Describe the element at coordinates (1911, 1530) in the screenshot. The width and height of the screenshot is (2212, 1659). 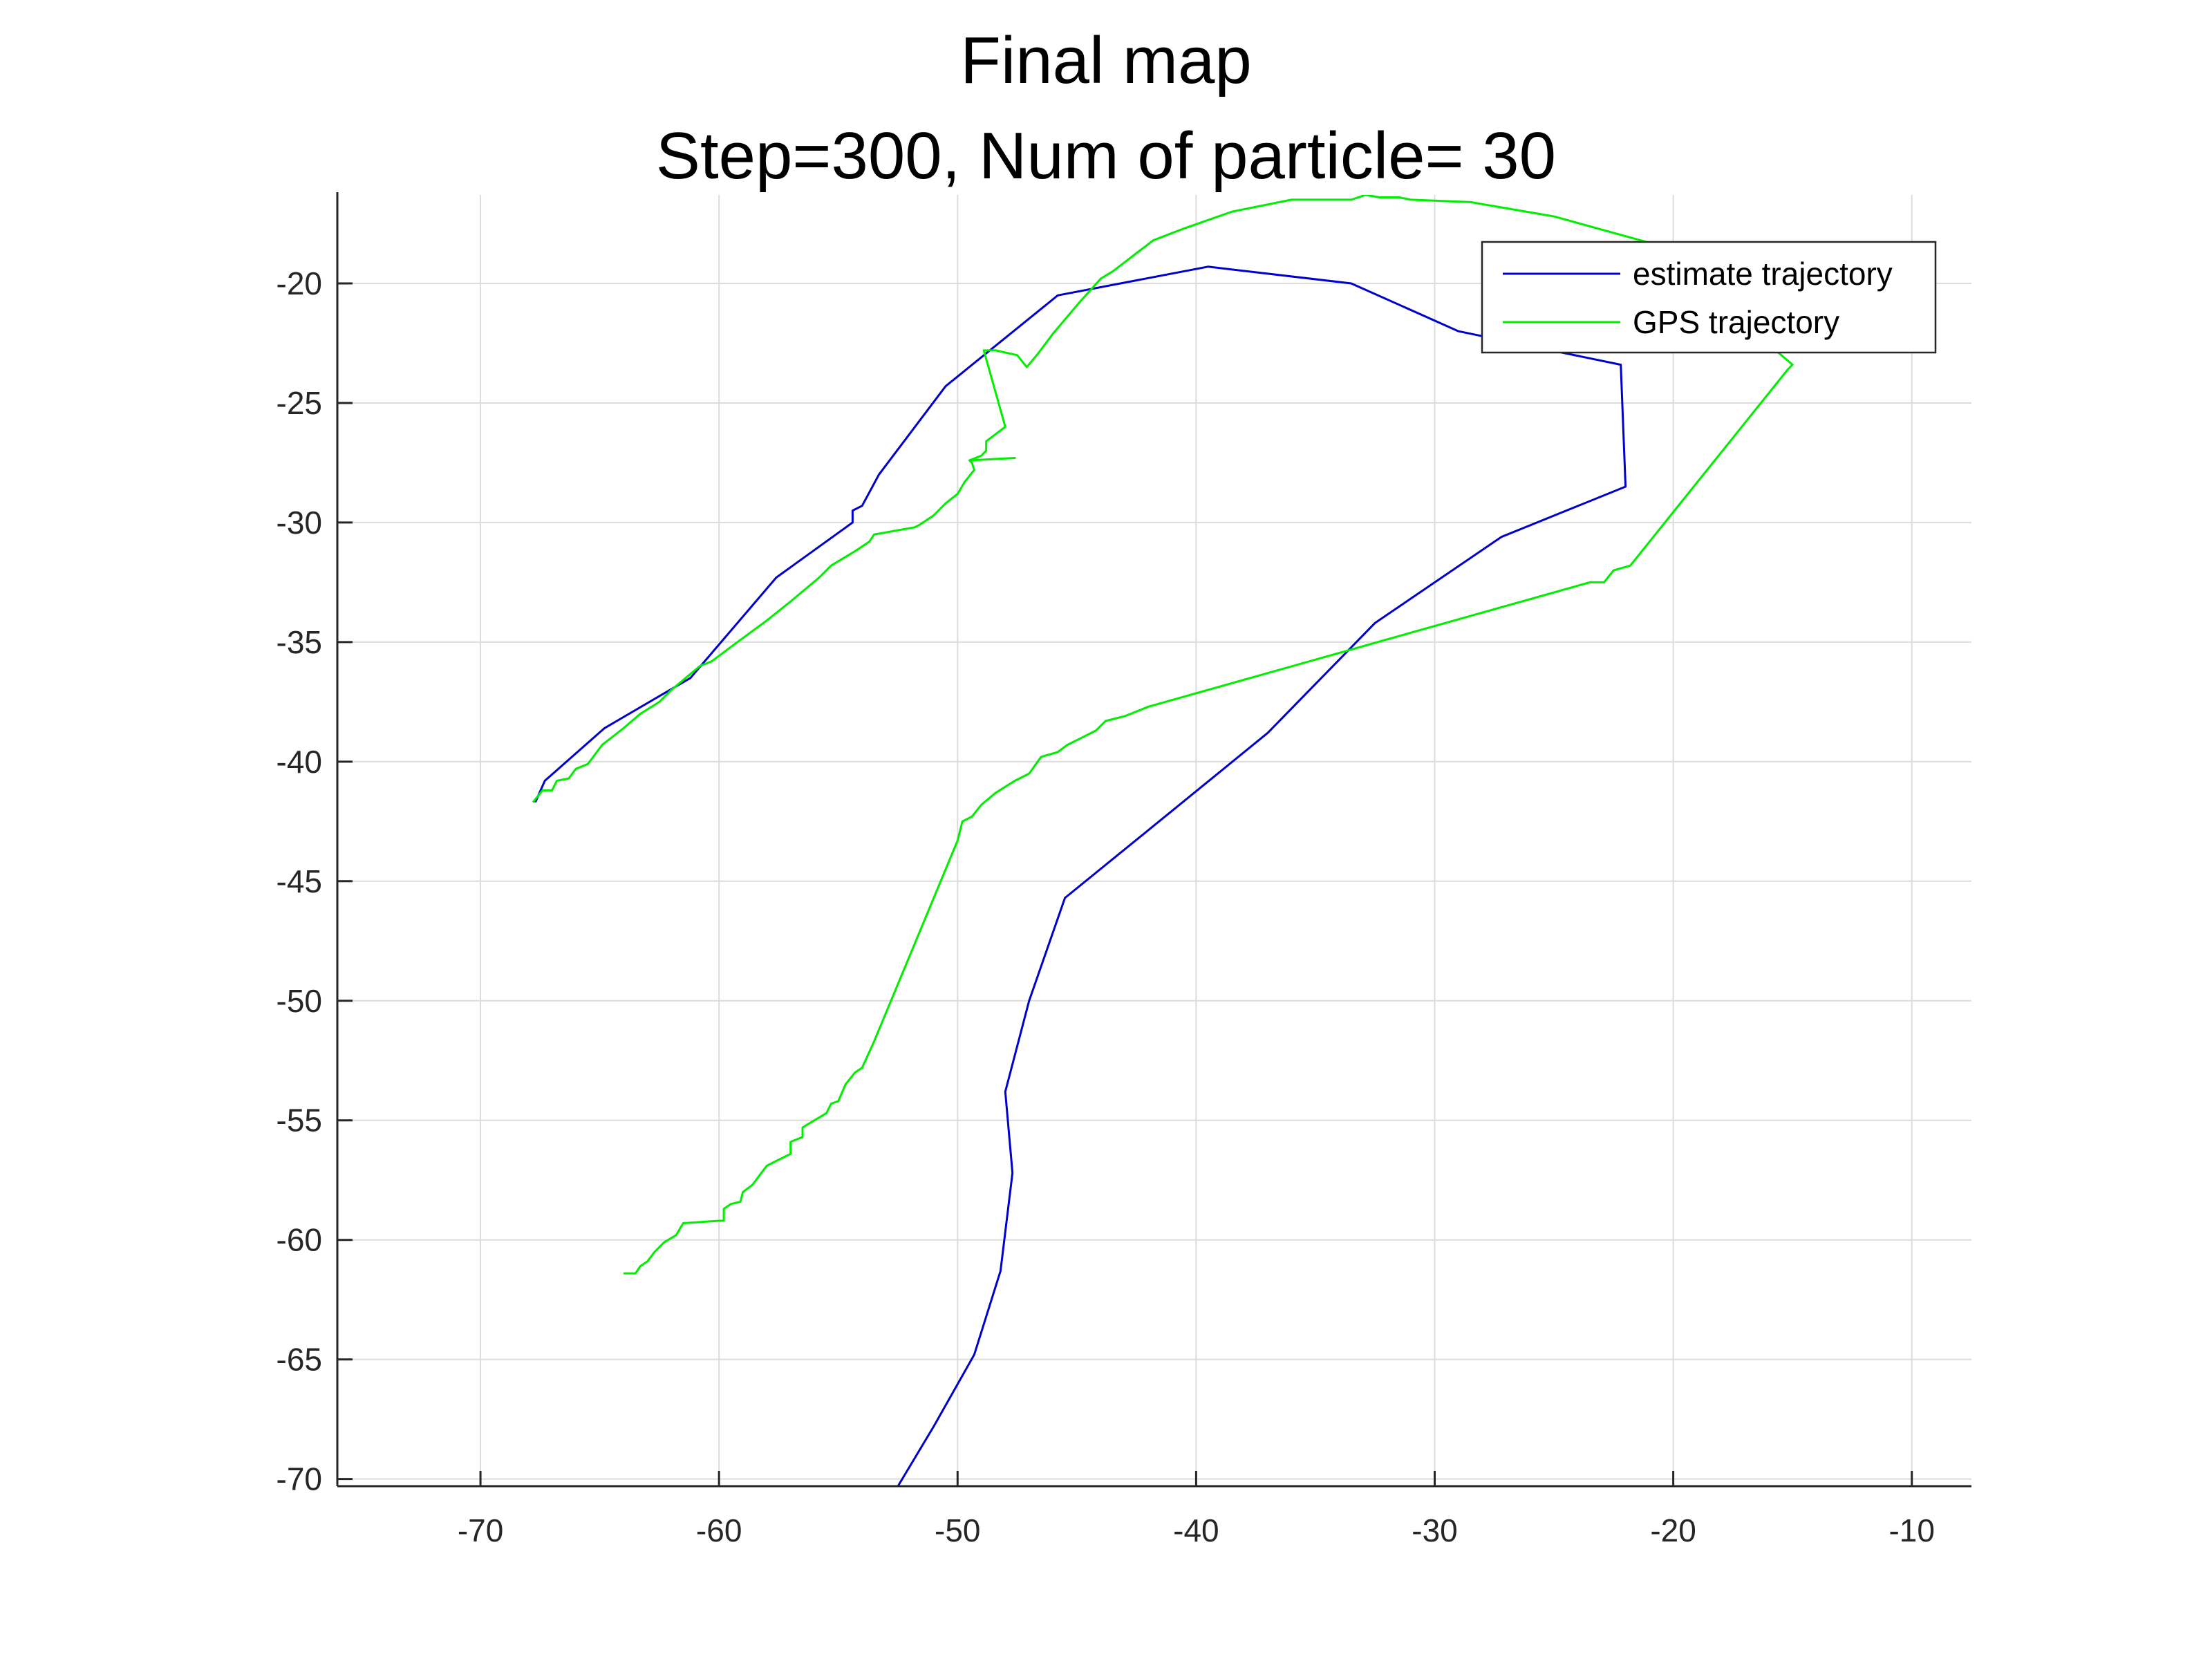
I see `x-tick-label: -10` at that location.